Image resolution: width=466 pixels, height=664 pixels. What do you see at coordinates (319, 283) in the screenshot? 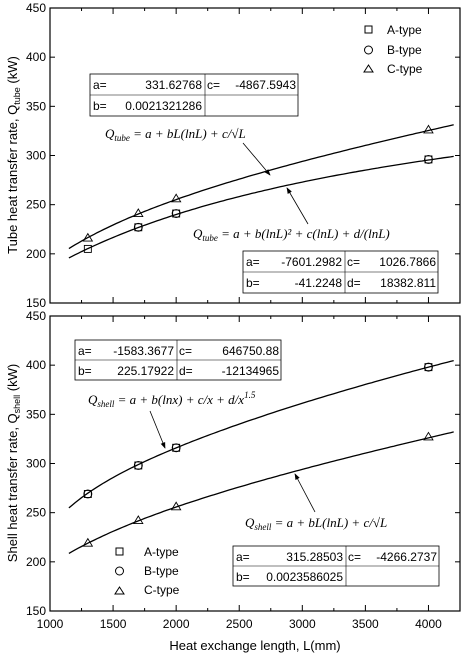
I see `svg-text: -41.2248` at bounding box center [319, 283].